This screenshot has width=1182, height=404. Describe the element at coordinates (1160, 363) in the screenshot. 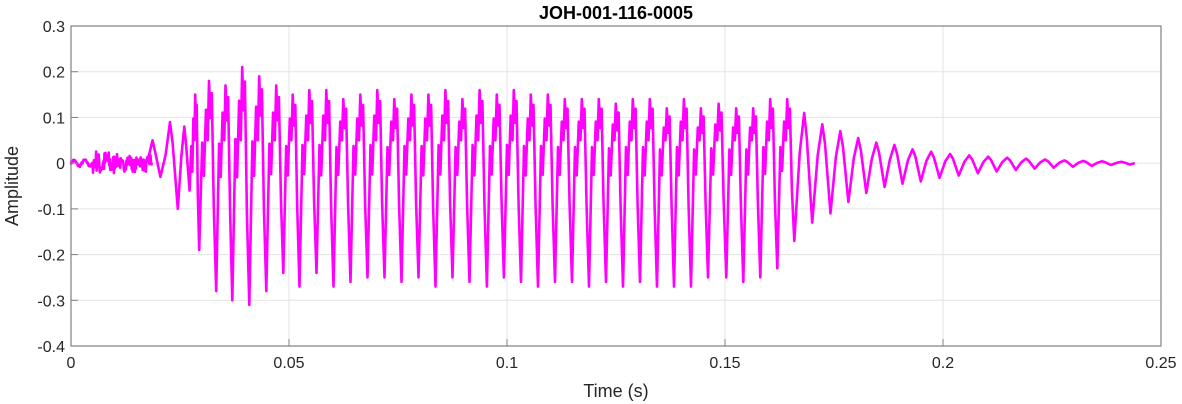

I see `x-tick-label: 0.25` at that location.